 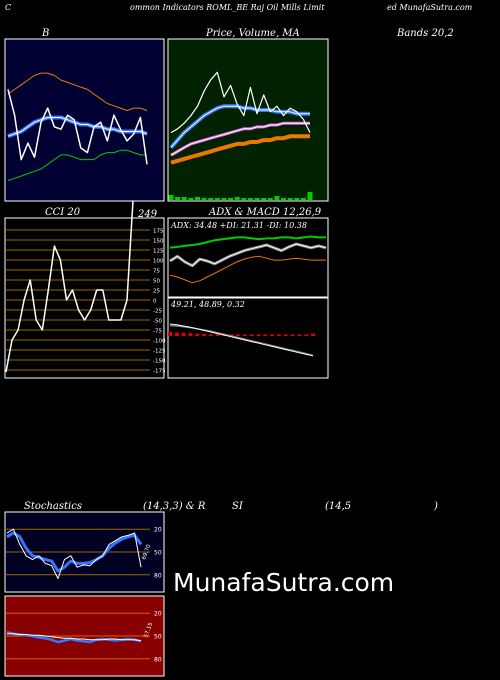 I want to click on rsi-signal-line, so click(x=74, y=637).